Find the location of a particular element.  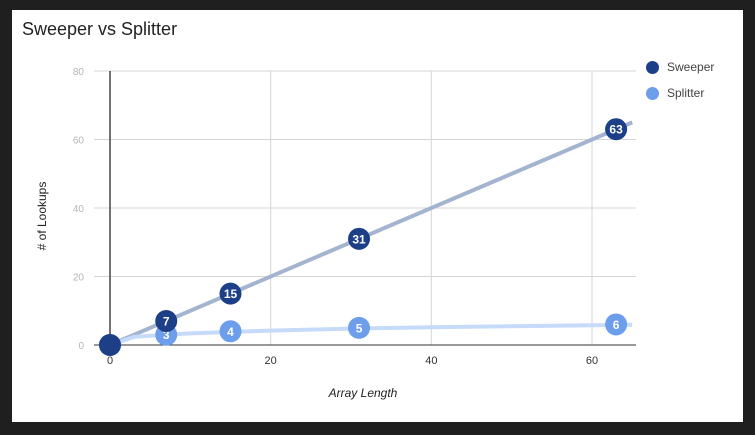

point-label-splitter-3: 5 is located at coordinates (359, 328).